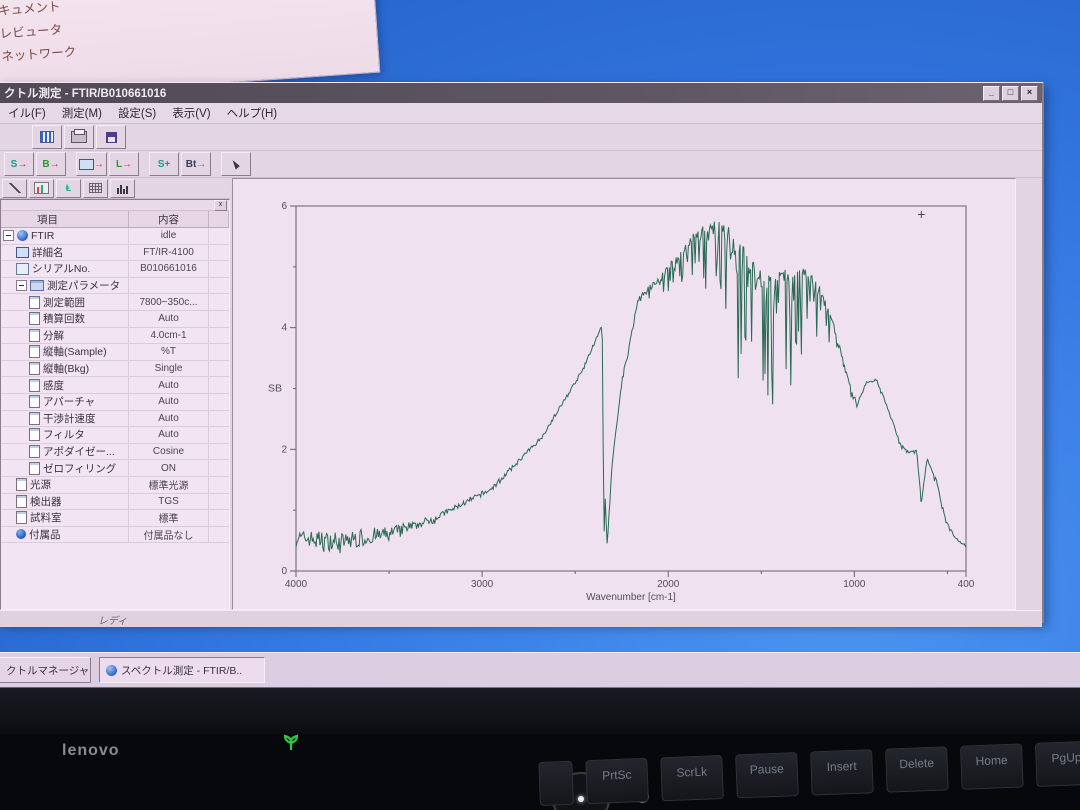 Image resolution: width=1080 pixels, height=810 pixels. What do you see at coordinates (252, 114) in the screenshot?
I see `menu-help: ヘルプ(H)` at bounding box center [252, 114].